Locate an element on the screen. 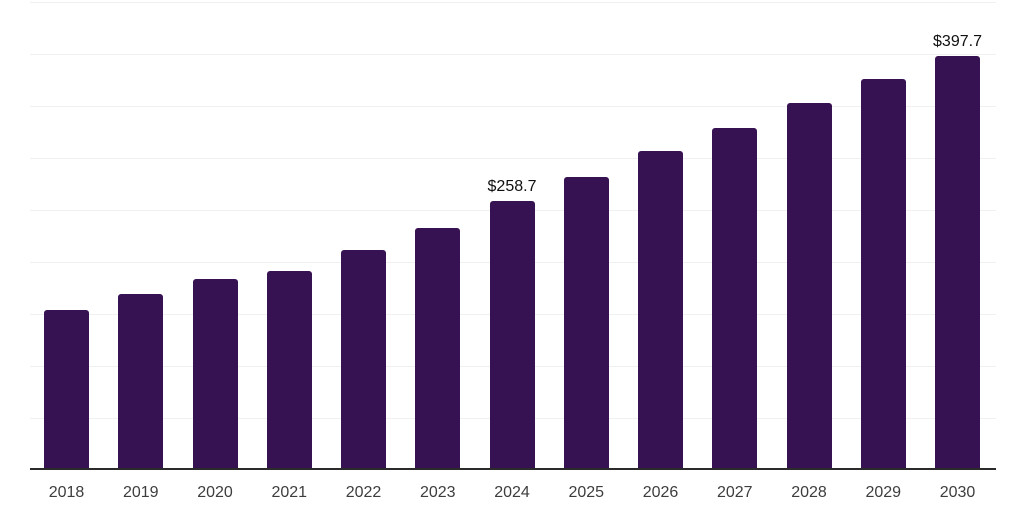  x-axis-label-2021: 2021 is located at coordinates (289, 492).